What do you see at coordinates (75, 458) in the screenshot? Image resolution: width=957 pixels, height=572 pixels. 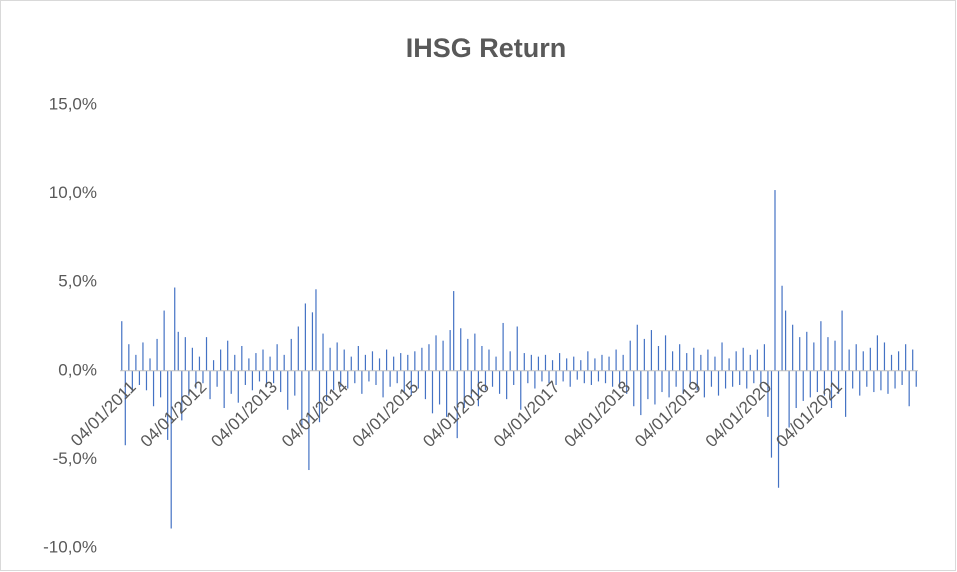 I see `y-tick-label: -5,0%` at bounding box center [75, 458].